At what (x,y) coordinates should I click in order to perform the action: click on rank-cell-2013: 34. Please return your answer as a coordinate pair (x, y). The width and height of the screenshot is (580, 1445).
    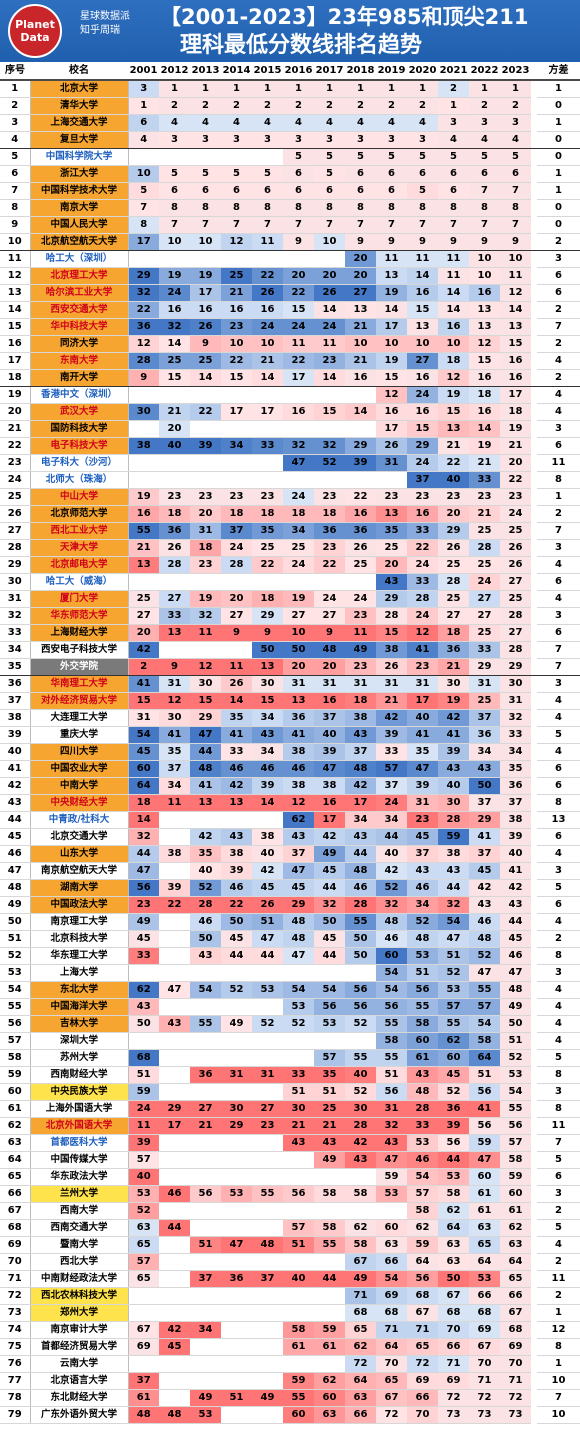
    Looking at the image, I should click on (205, 1330).